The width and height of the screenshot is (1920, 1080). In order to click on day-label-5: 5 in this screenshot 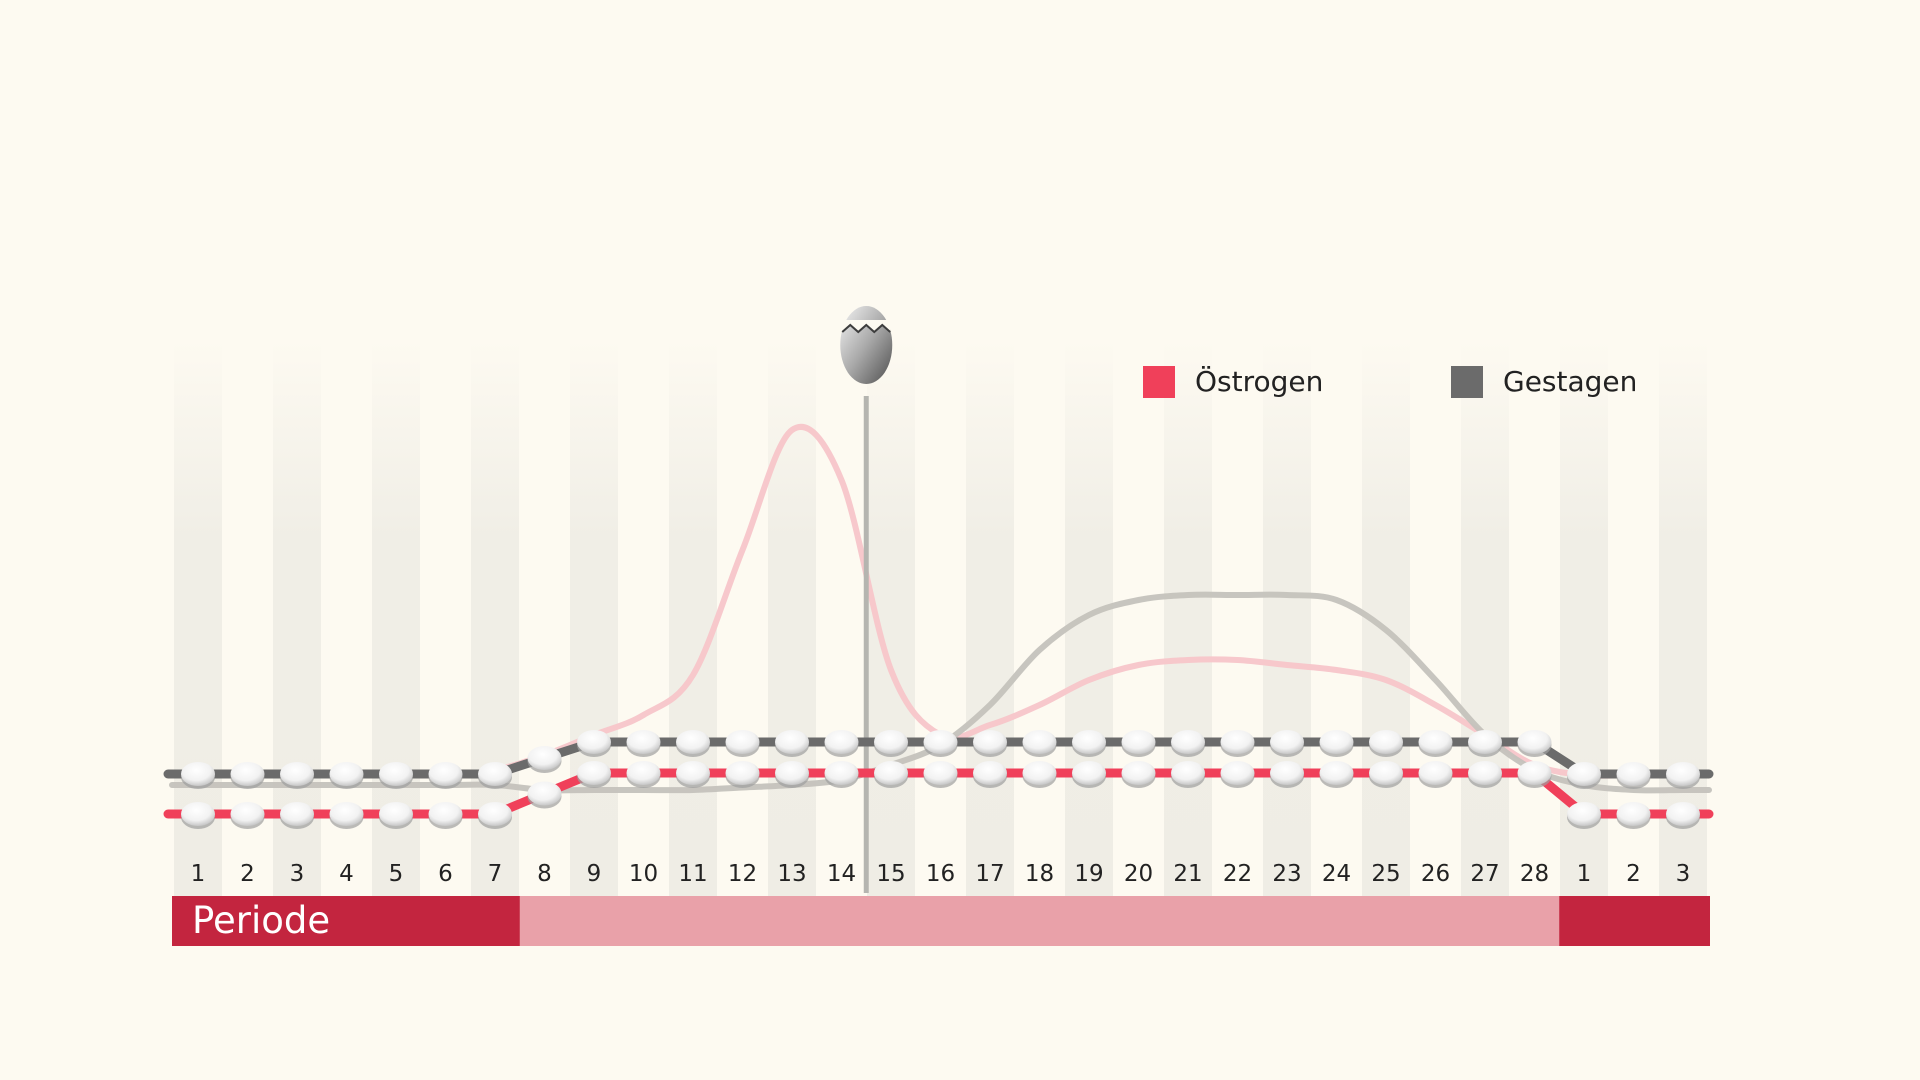, I will do `click(396, 874)`.